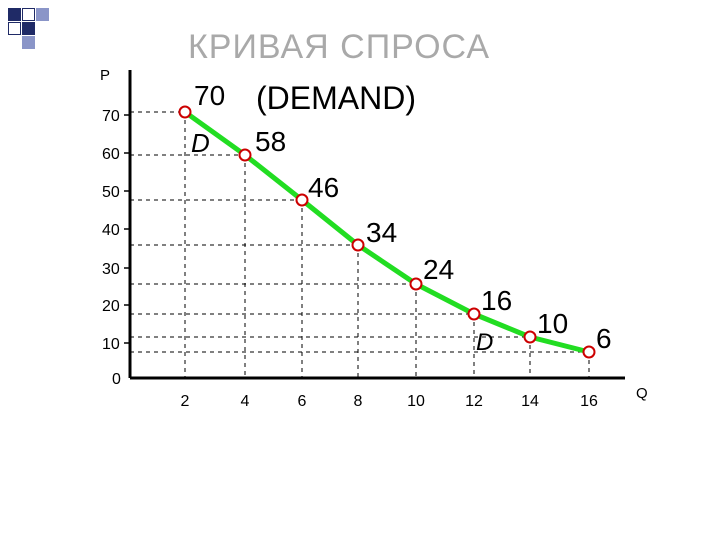 The width and height of the screenshot is (720, 540). I want to click on x-tick-label: 10, so click(416, 401).